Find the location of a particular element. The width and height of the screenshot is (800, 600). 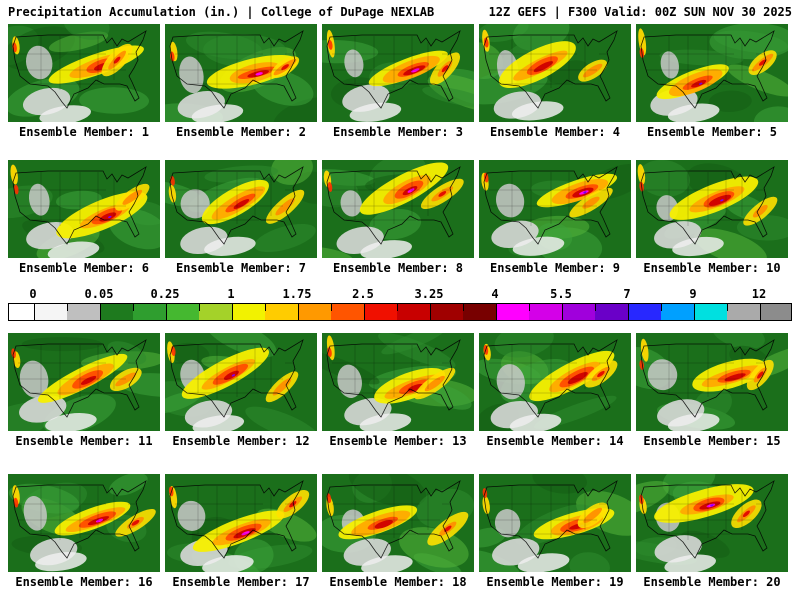

colorbar-tick-label: 1 is located at coordinates (231, 294).